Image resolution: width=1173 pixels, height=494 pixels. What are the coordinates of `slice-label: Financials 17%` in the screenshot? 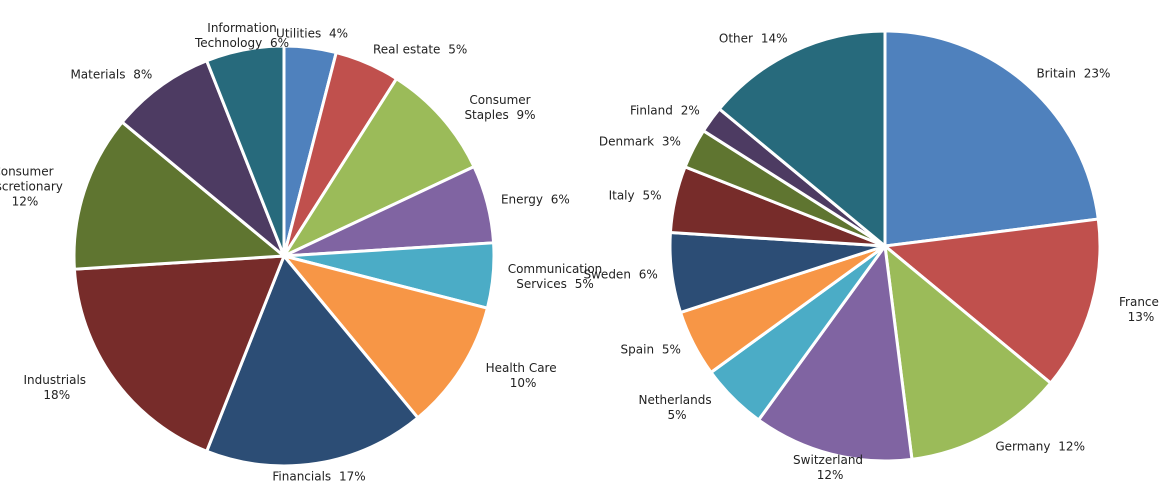 It's located at (318, 477).